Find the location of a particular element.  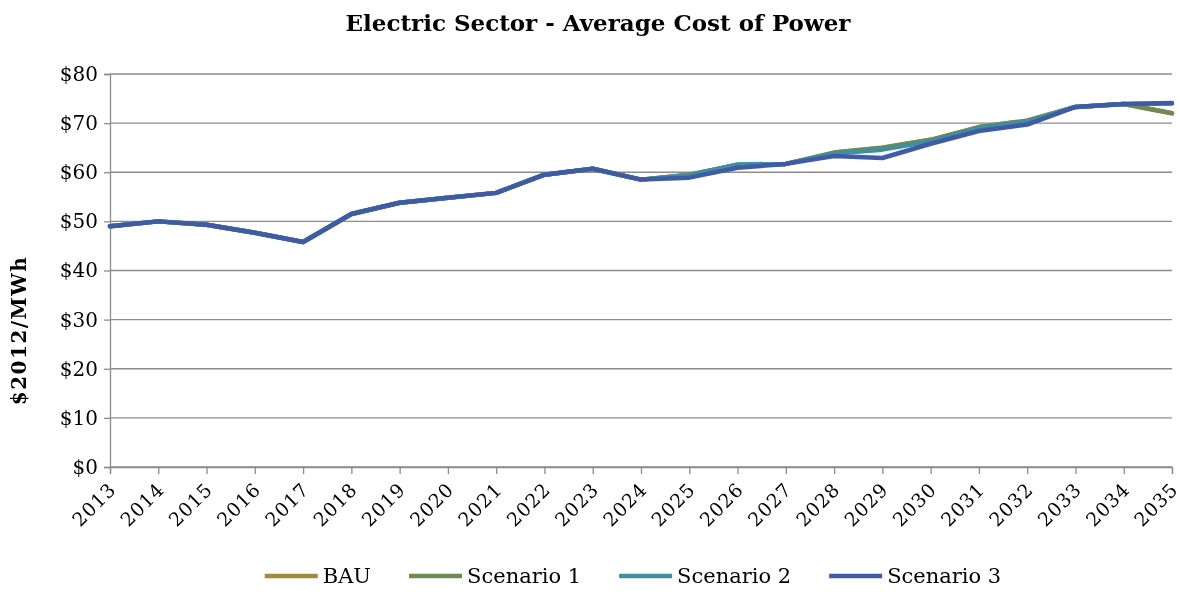

y-tick-label: $40 is located at coordinates (78, 270).